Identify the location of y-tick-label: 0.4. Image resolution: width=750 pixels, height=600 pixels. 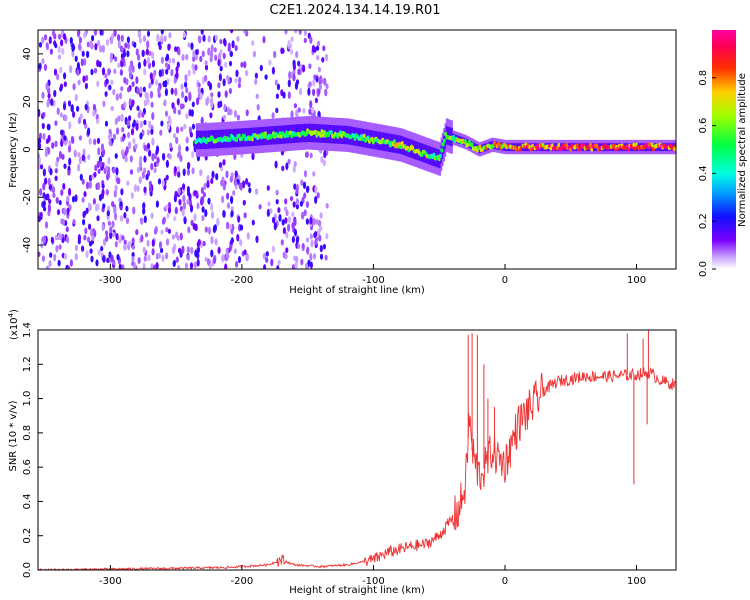
(27, 501).